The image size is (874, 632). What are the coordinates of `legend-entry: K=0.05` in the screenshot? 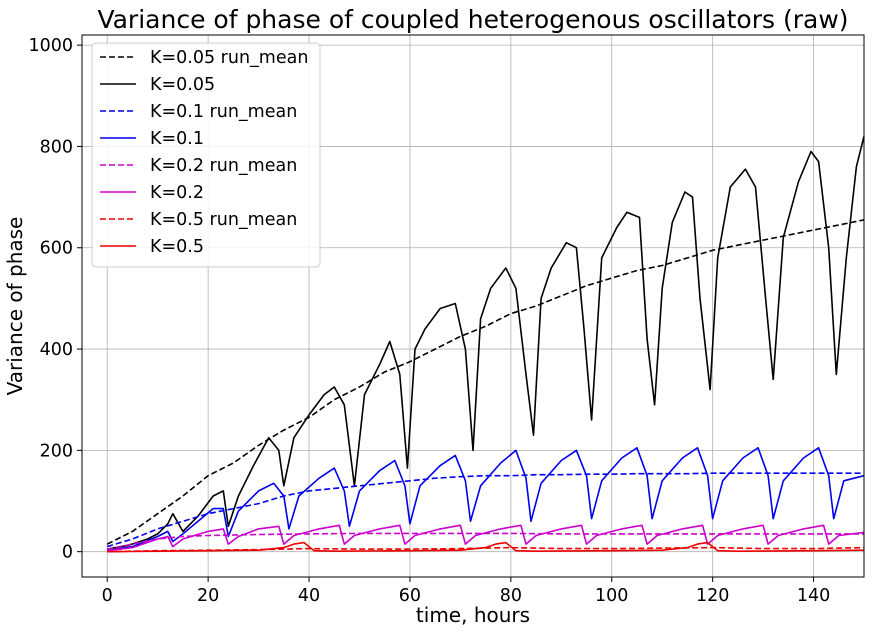 It's located at (182, 85).